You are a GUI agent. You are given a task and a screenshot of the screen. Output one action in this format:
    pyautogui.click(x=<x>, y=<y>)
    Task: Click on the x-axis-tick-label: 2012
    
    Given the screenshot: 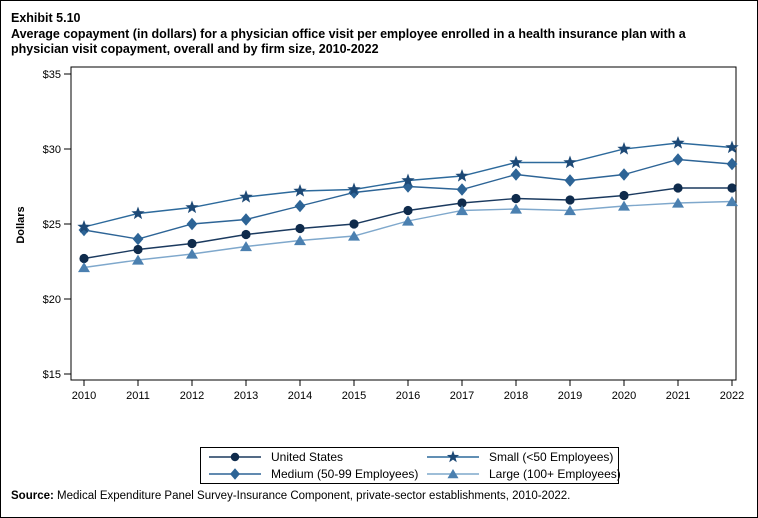 What is the action you would take?
    pyautogui.click(x=192, y=396)
    